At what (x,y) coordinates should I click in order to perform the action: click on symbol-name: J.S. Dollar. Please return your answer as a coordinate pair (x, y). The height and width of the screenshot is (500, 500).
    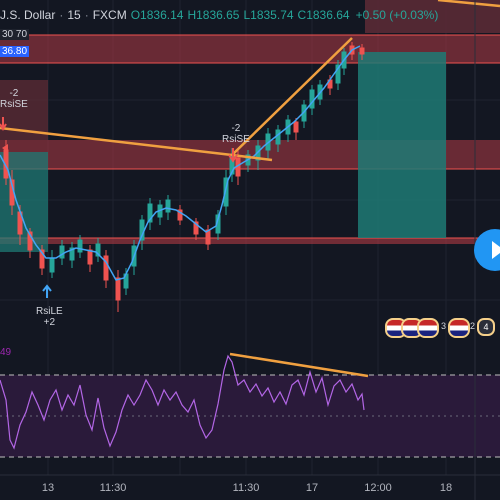
    Looking at the image, I should click on (28, 15).